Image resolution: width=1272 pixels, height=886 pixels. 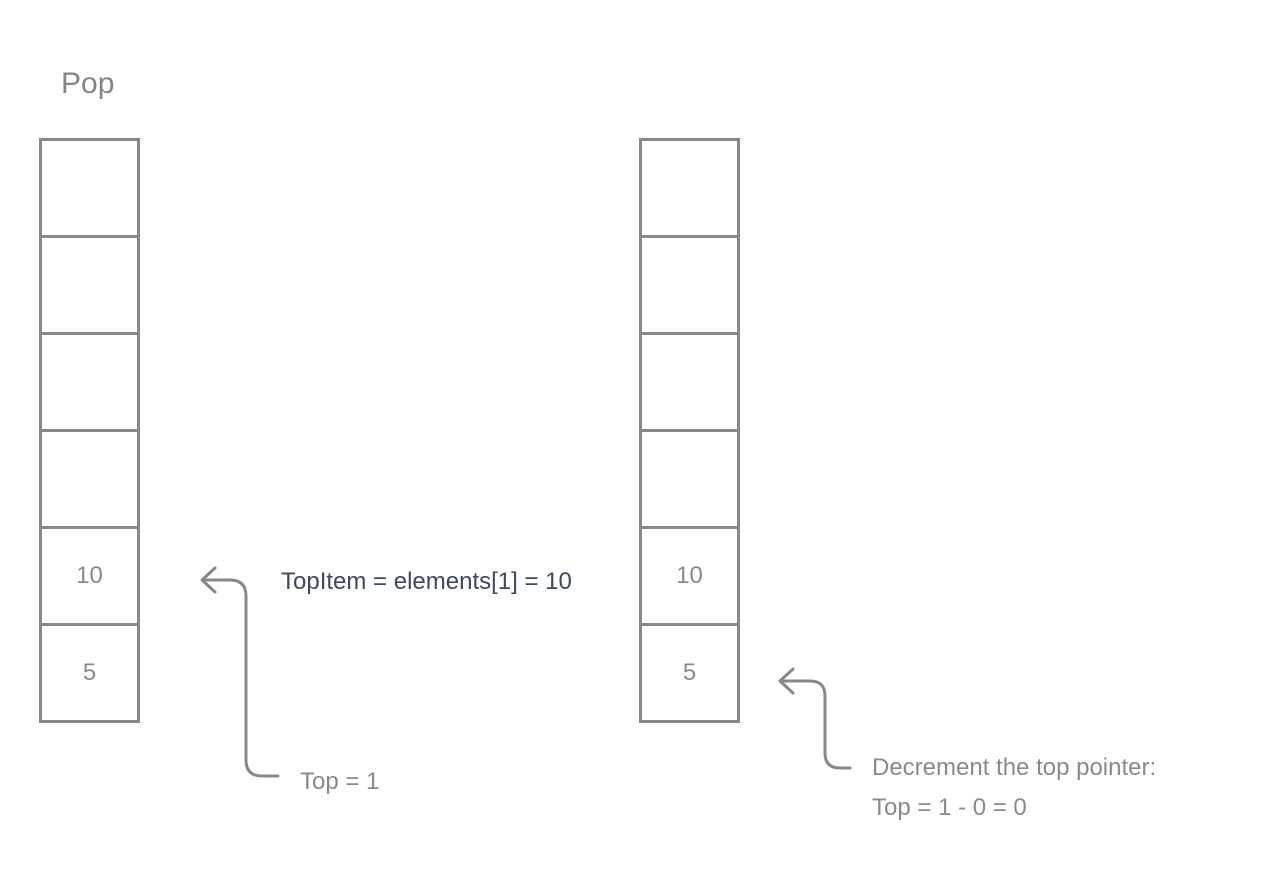 What do you see at coordinates (689, 430) in the screenshot?
I see `stack-after-pop: 10 5` at bounding box center [689, 430].